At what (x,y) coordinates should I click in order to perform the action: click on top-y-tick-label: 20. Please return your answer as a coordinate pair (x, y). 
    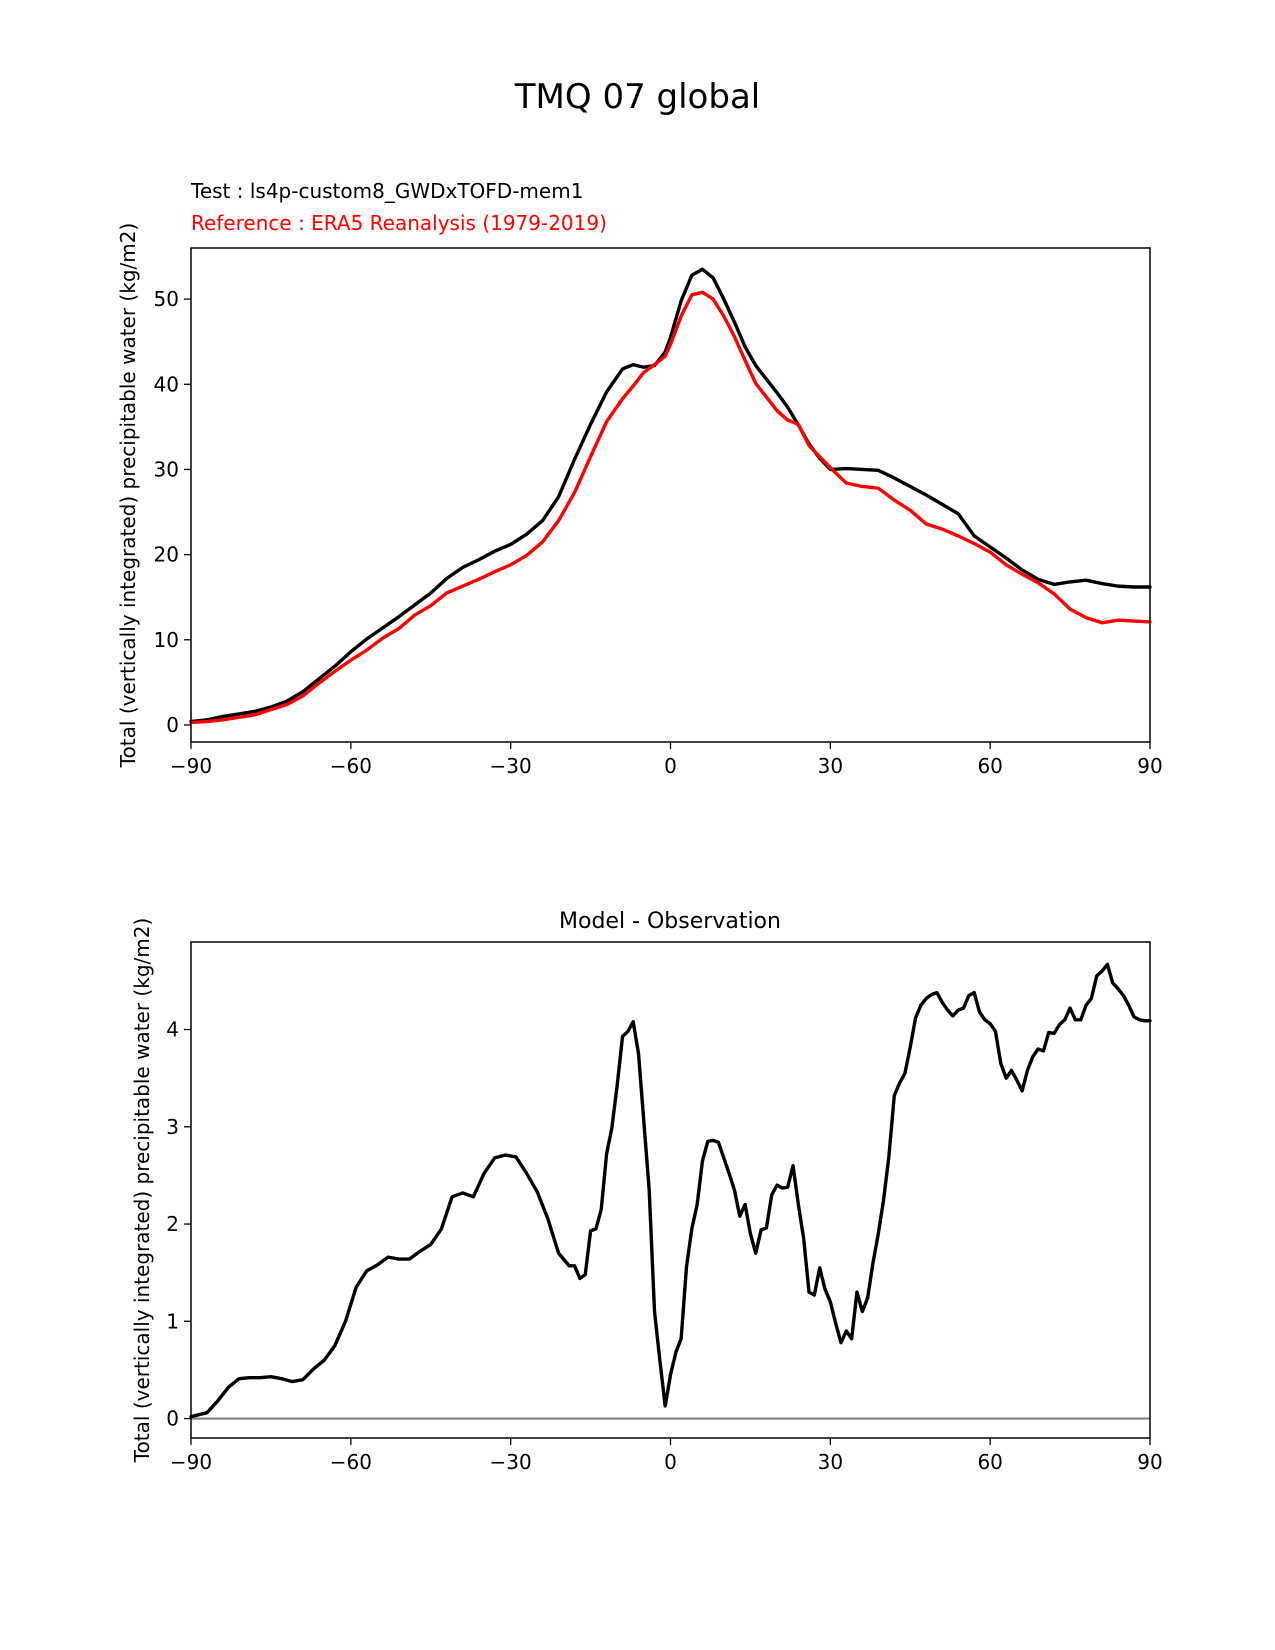
    Looking at the image, I should click on (166, 555).